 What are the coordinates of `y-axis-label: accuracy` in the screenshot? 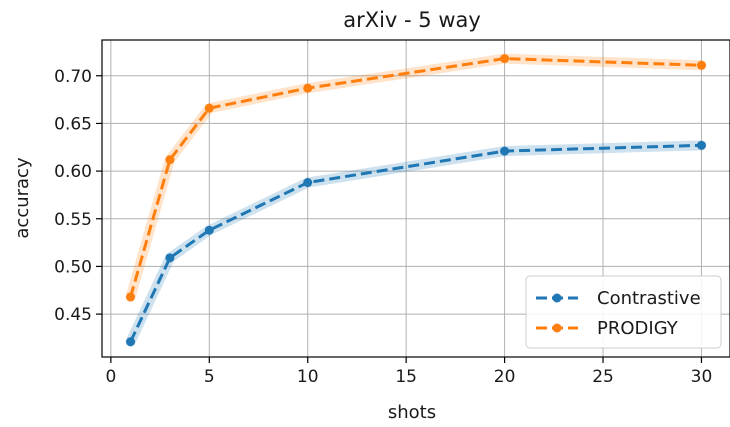 It's located at (22, 198).